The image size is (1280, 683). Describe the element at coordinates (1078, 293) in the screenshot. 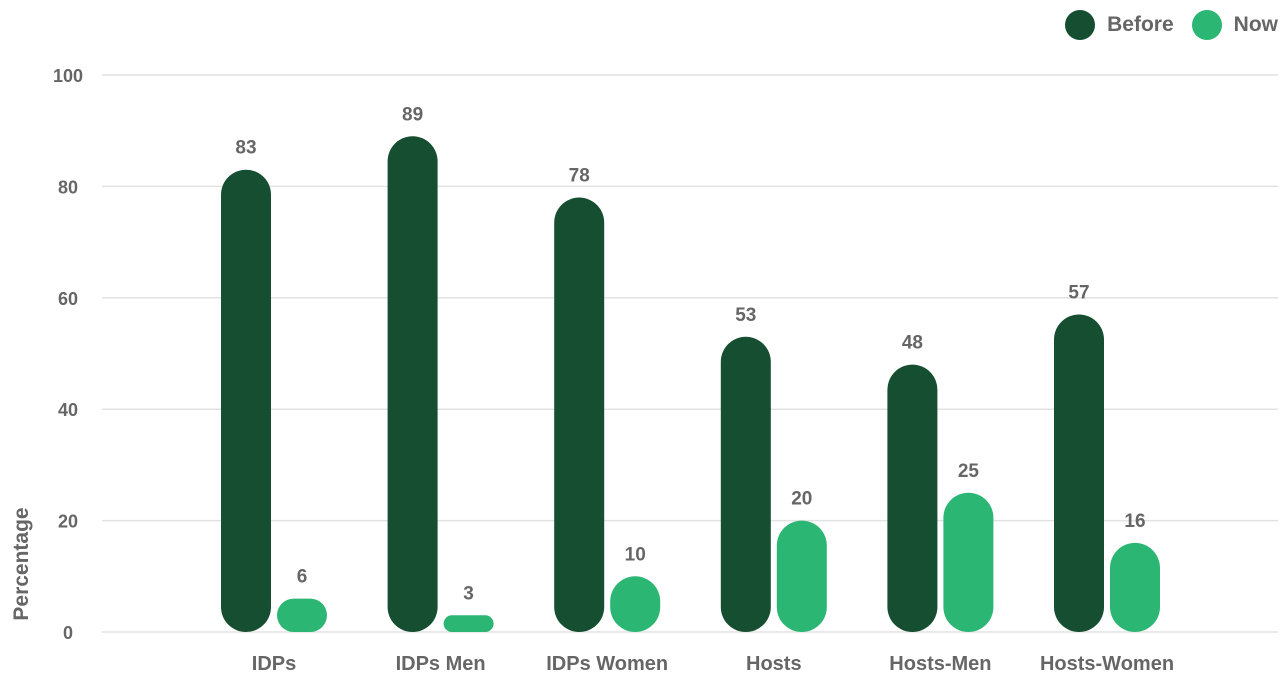

I see `data-label: 57` at that location.